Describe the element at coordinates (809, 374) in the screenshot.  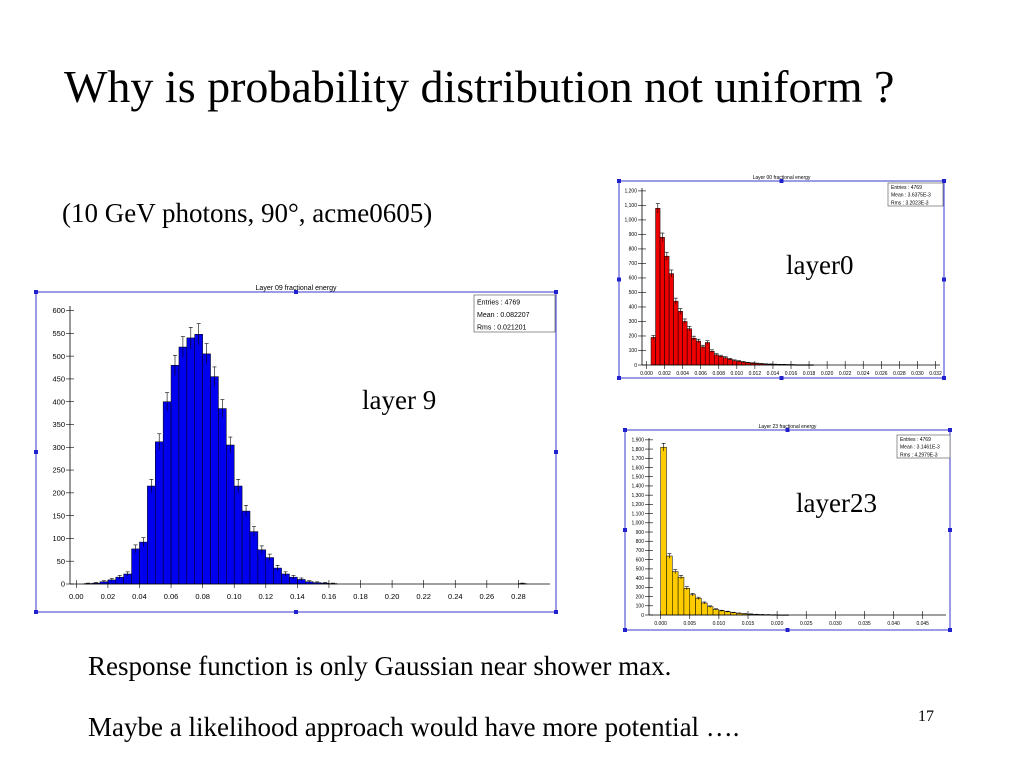
I see `x-tick-label: 0.018` at that location.